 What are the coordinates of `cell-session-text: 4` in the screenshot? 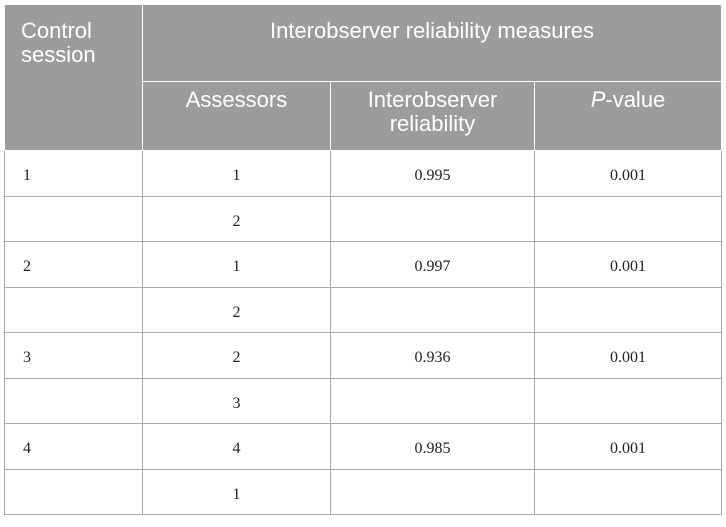 It's located at (27, 448).